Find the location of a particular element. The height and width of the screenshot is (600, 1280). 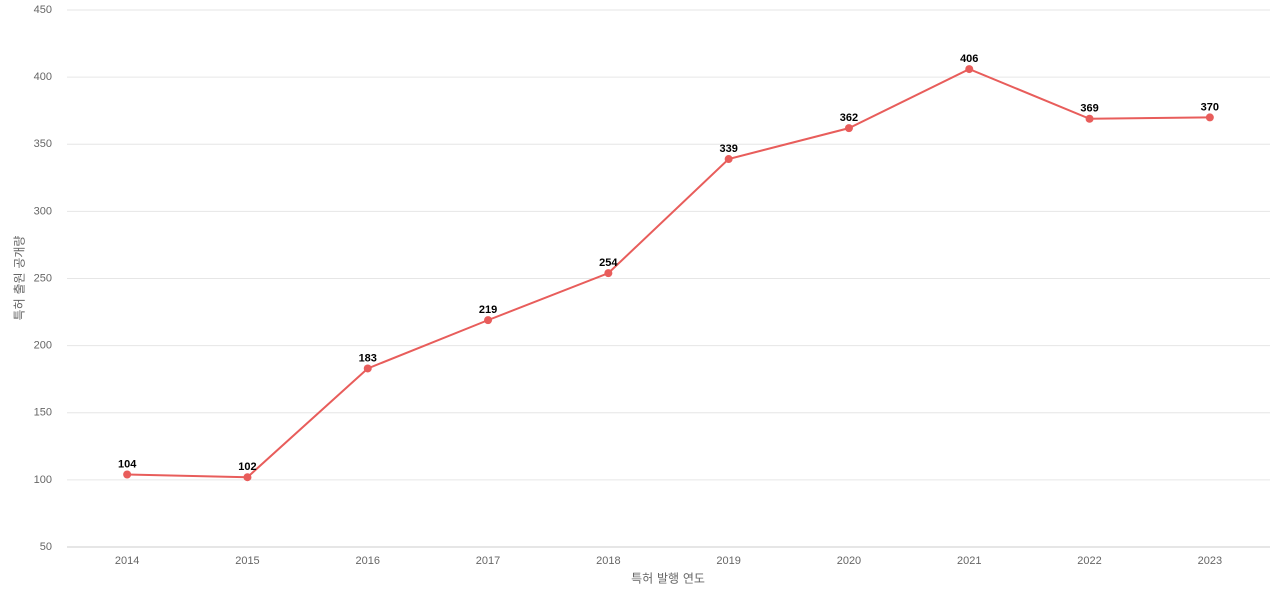

x-tick-label: 2023 is located at coordinates (1210, 561).